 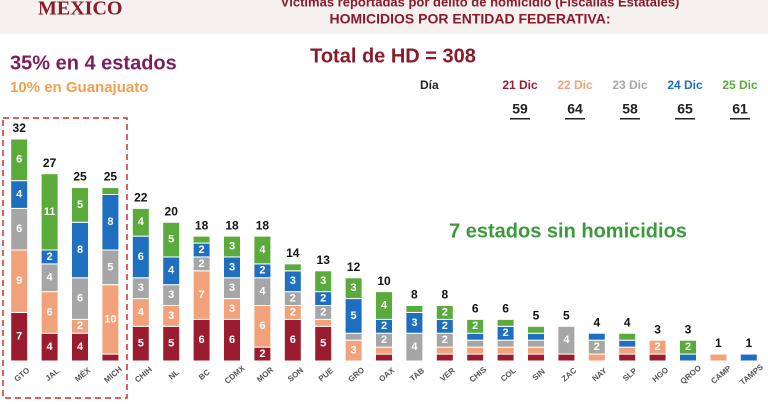 What do you see at coordinates (387, 374) in the screenshot?
I see `x-tick-label: OAX` at bounding box center [387, 374].